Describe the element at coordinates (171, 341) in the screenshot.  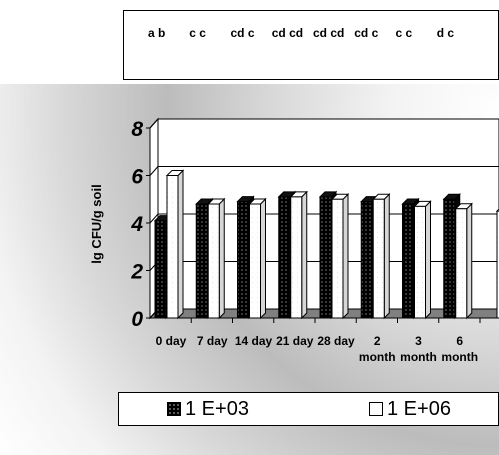
I see `x-tick-label-0-0: 0 day` at that location.